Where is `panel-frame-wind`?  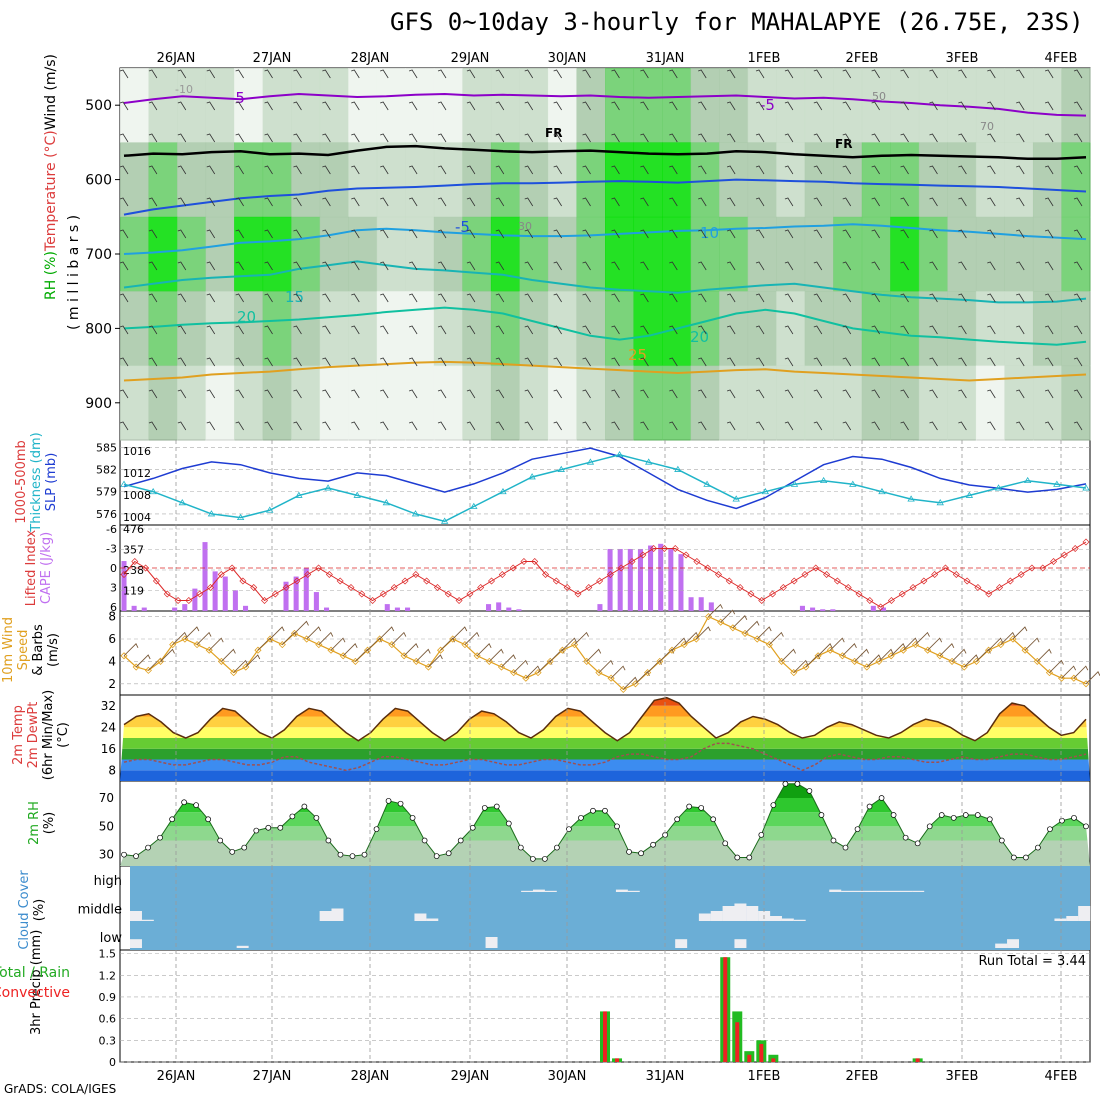 panel-frame-wind is located at coordinates (605, 653).